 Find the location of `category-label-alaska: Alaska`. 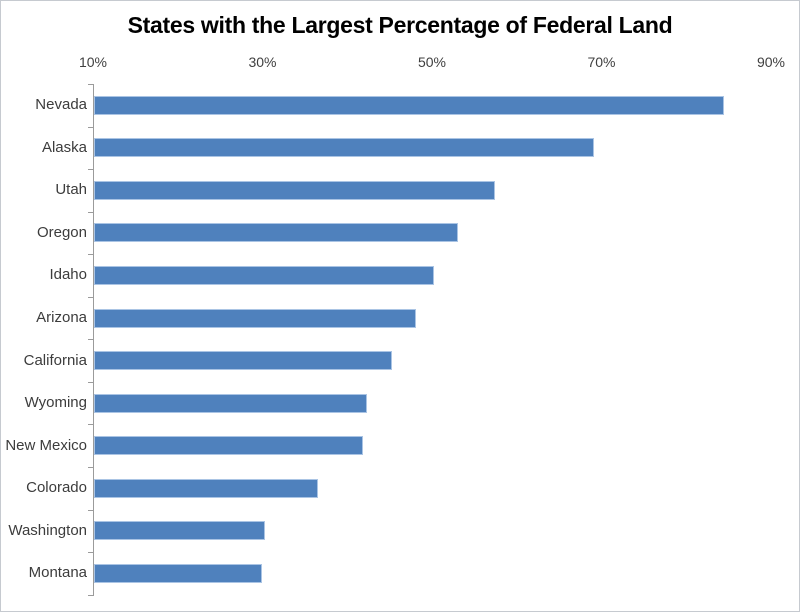

category-label-alaska: Alaska is located at coordinates (64, 147).